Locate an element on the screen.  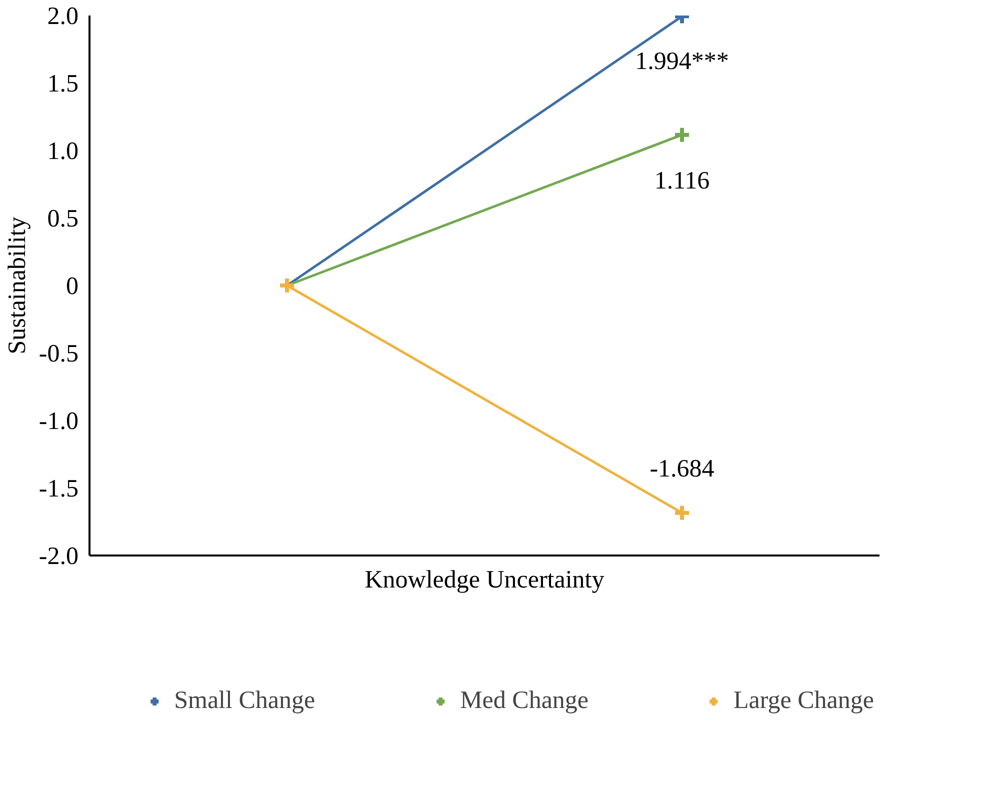
y-tick-label: 1.5 is located at coordinates (62, 84).